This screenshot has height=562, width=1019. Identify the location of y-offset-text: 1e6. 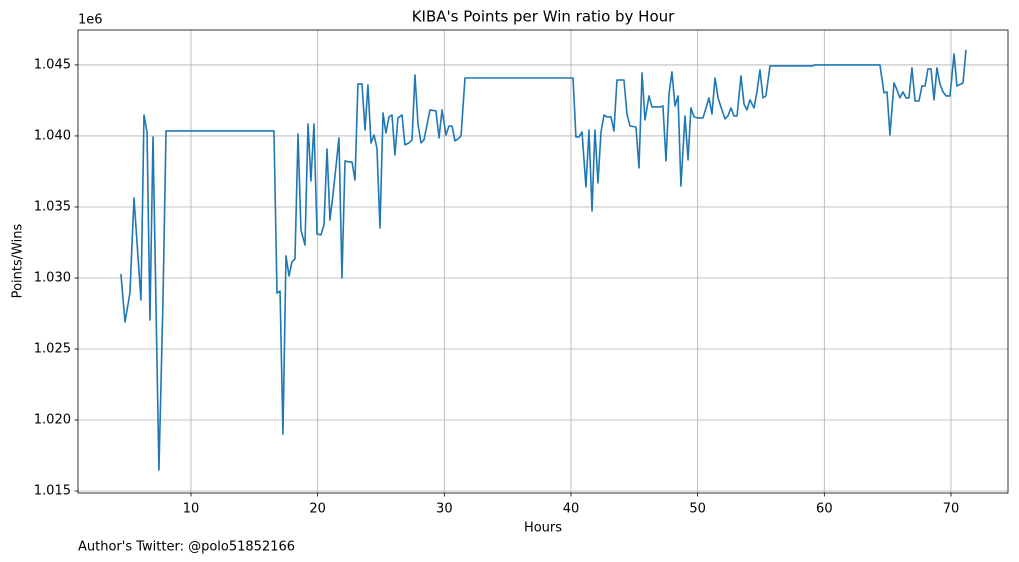
(90, 20).